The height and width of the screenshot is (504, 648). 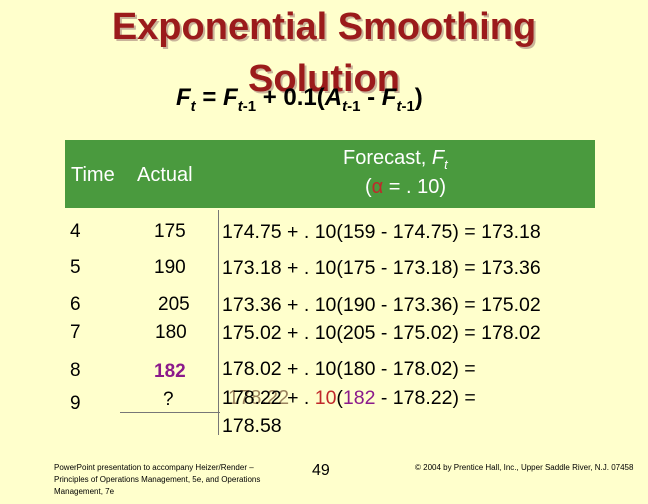 What do you see at coordinates (381, 333) in the screenshot?
I see `forecast-cell: 175.02 + . 10(205 - 175.02) = 178.02` at bounding box center [381, 333].